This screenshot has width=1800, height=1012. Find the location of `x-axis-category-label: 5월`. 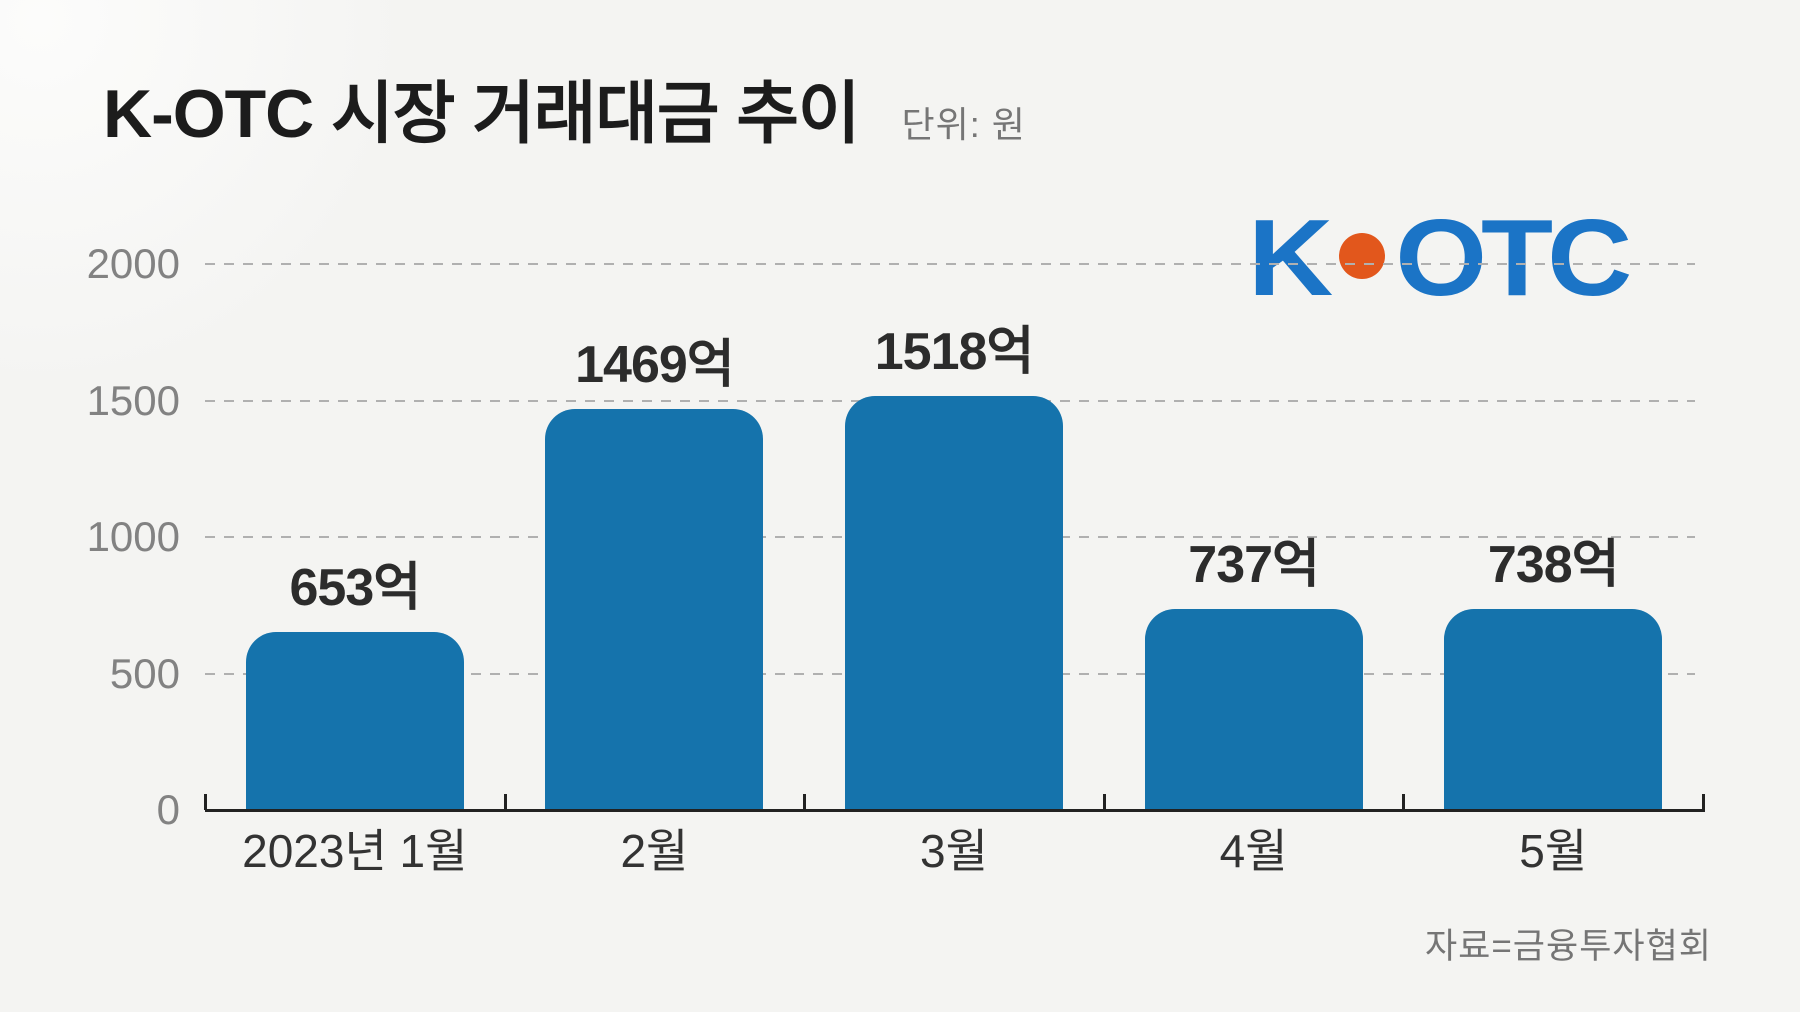

x-axis-category-label: 5월 is located at coordinates (1553, 851).